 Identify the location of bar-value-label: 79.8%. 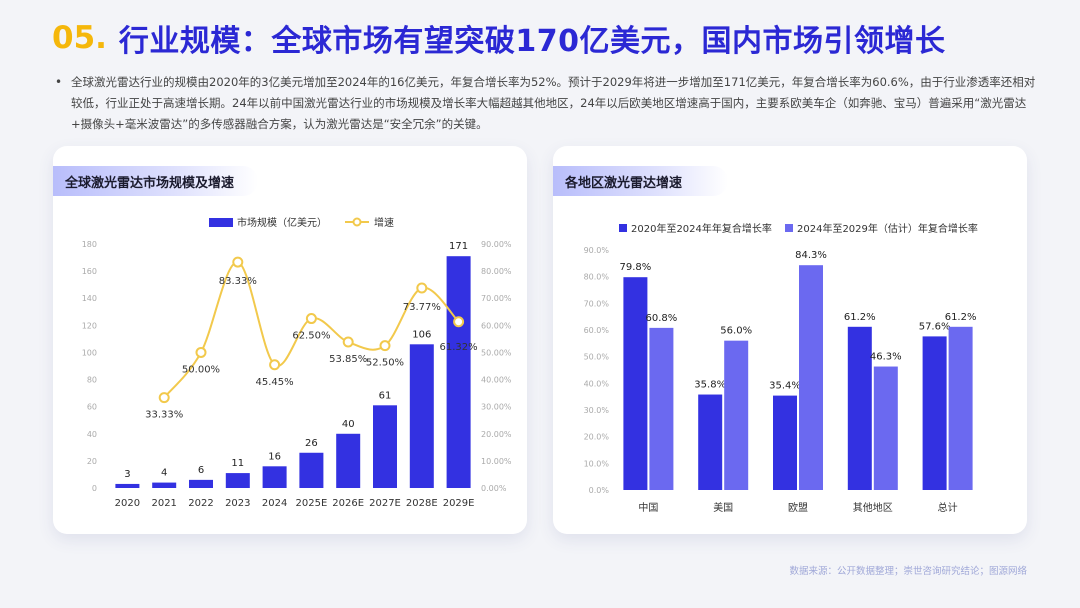
(636, 267).